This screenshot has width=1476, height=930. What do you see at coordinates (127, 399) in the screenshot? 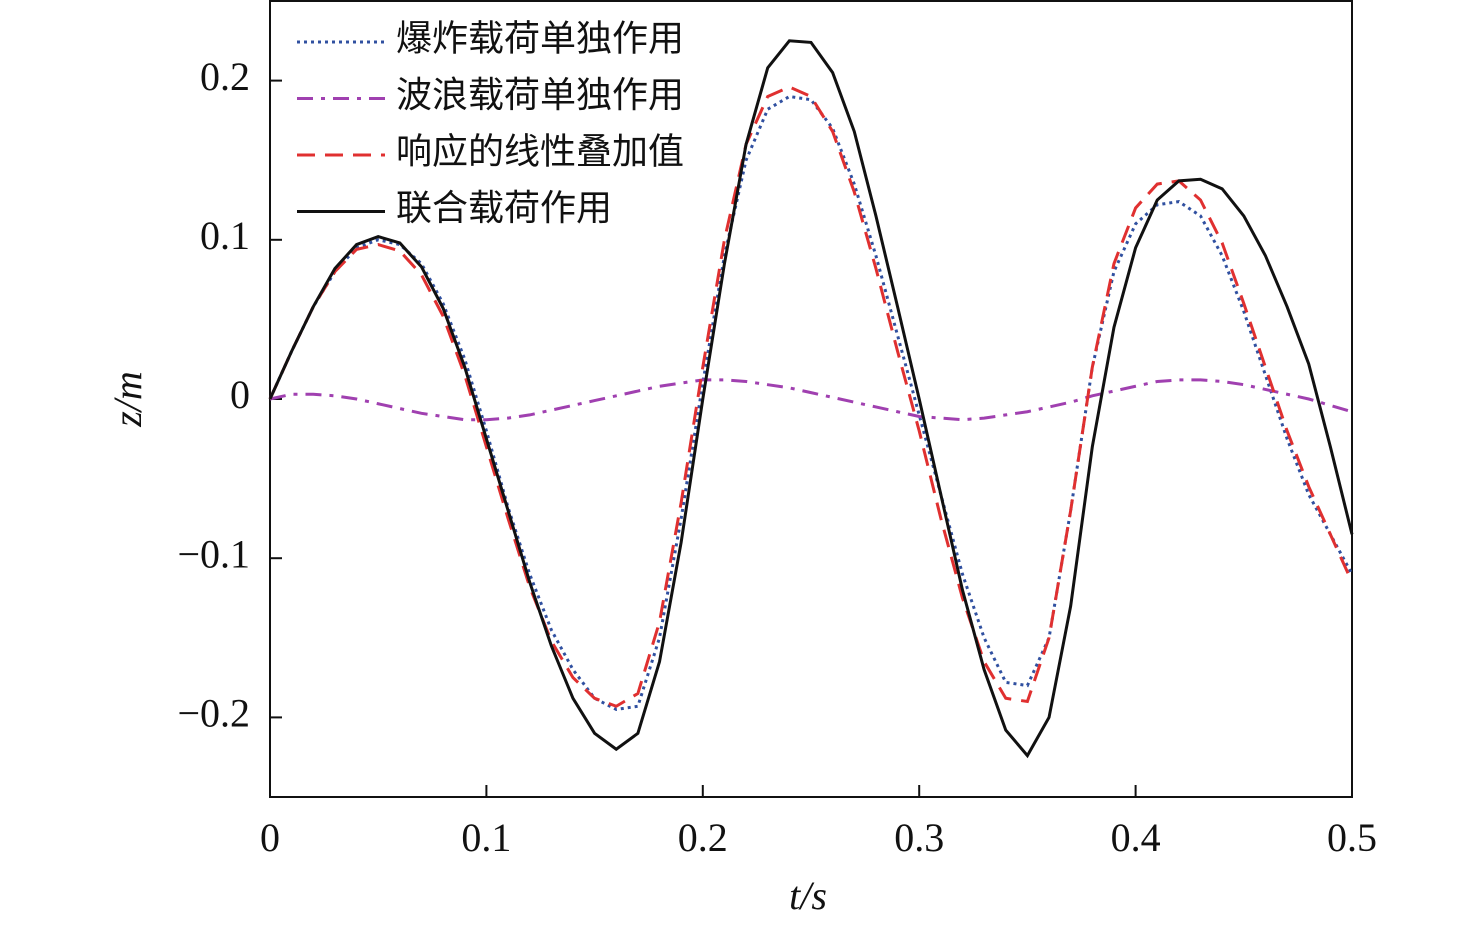
I see `y-axis-label: z/m` at bounding box center [127, 399].